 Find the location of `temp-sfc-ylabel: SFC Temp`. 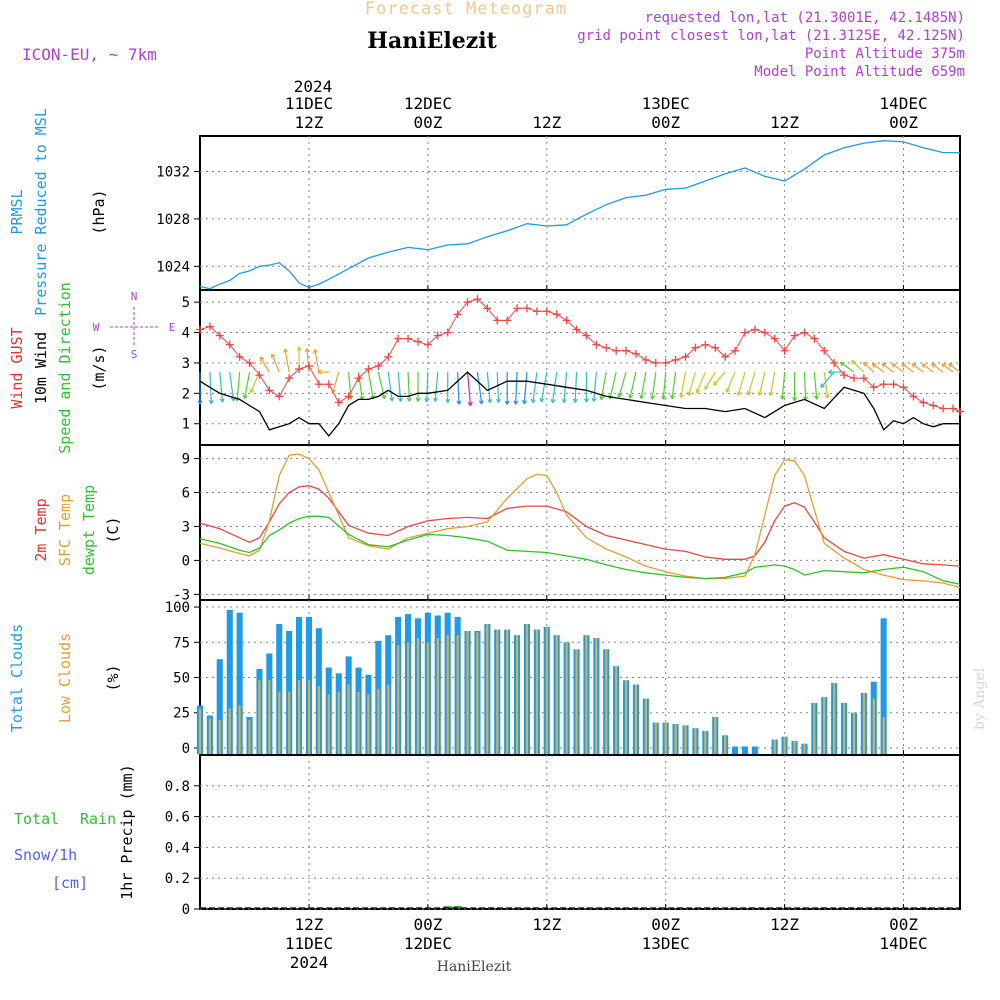

temp-sfc-ylabel: SFC Temp is located at coordinates (65, 530).